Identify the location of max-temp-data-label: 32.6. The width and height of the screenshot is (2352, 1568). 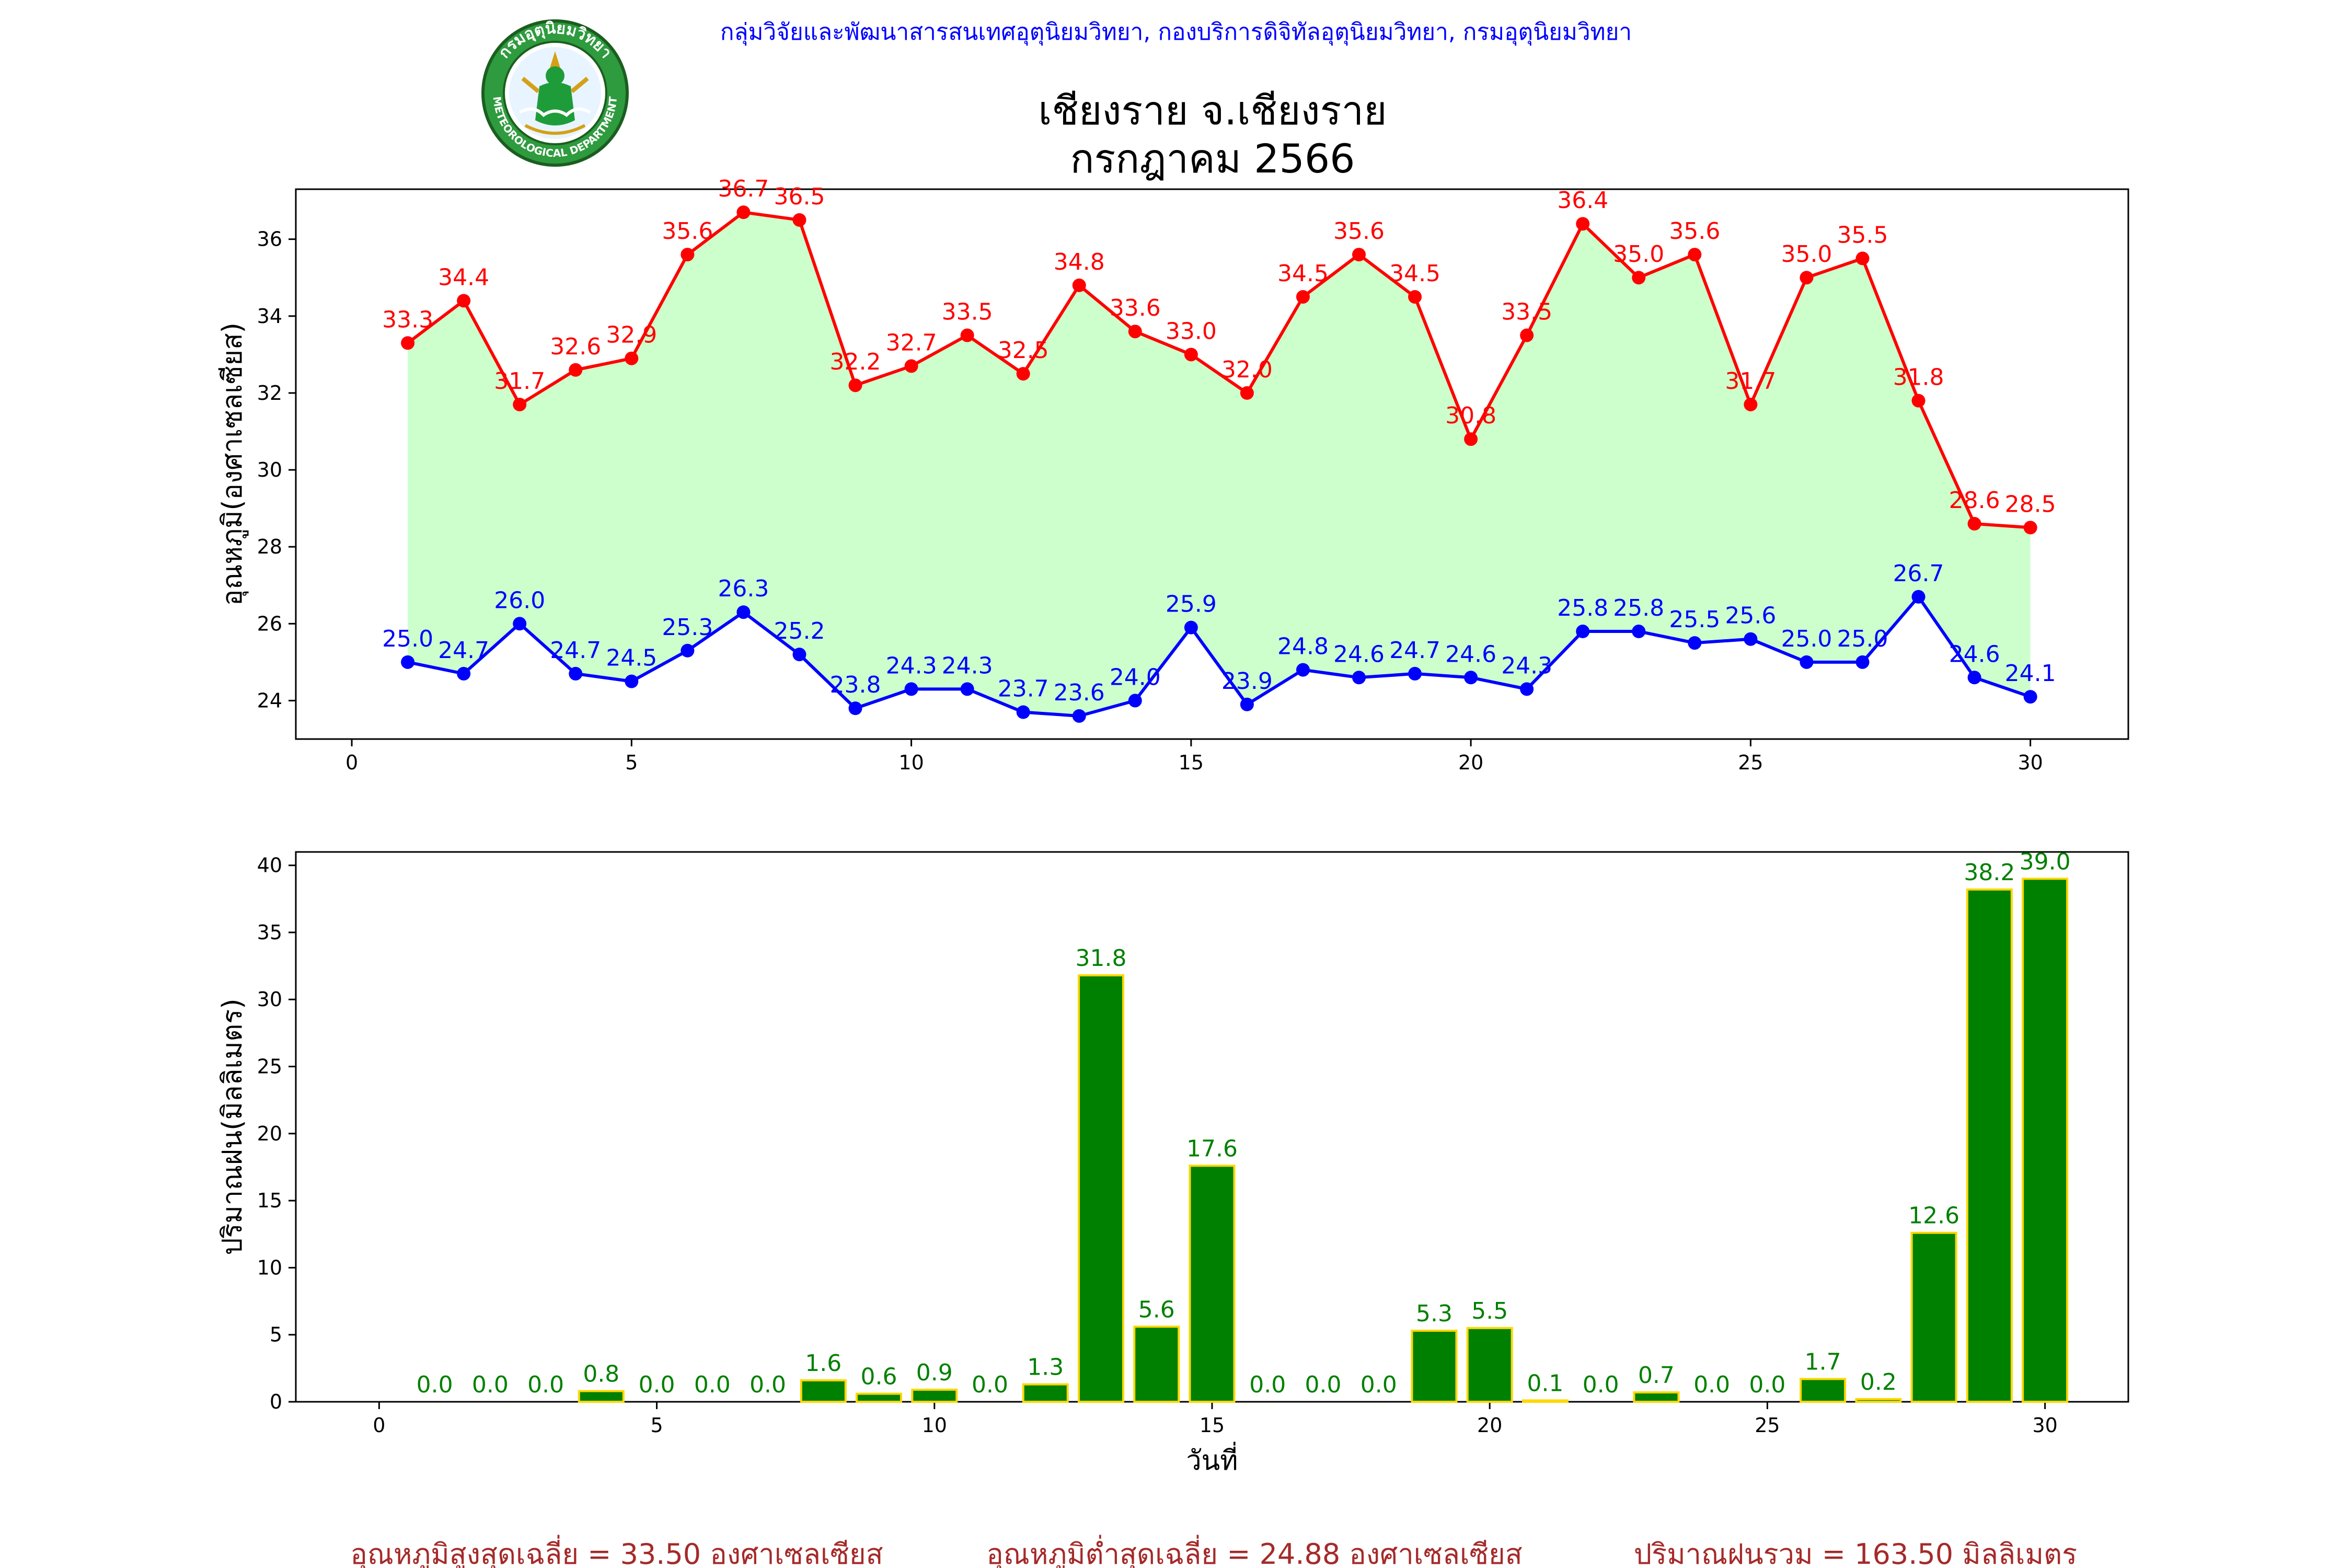
(575, 346).